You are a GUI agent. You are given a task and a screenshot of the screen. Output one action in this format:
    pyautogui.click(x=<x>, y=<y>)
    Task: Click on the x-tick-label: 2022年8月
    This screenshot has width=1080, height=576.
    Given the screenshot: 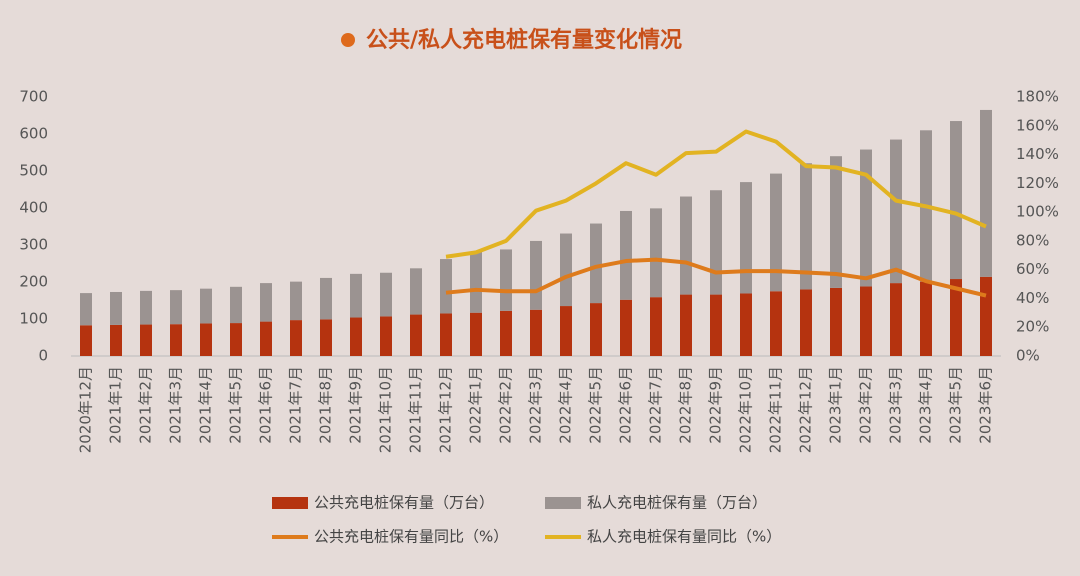 What is the action you would take?
    pyautogui.click(x=686, y=405)
    